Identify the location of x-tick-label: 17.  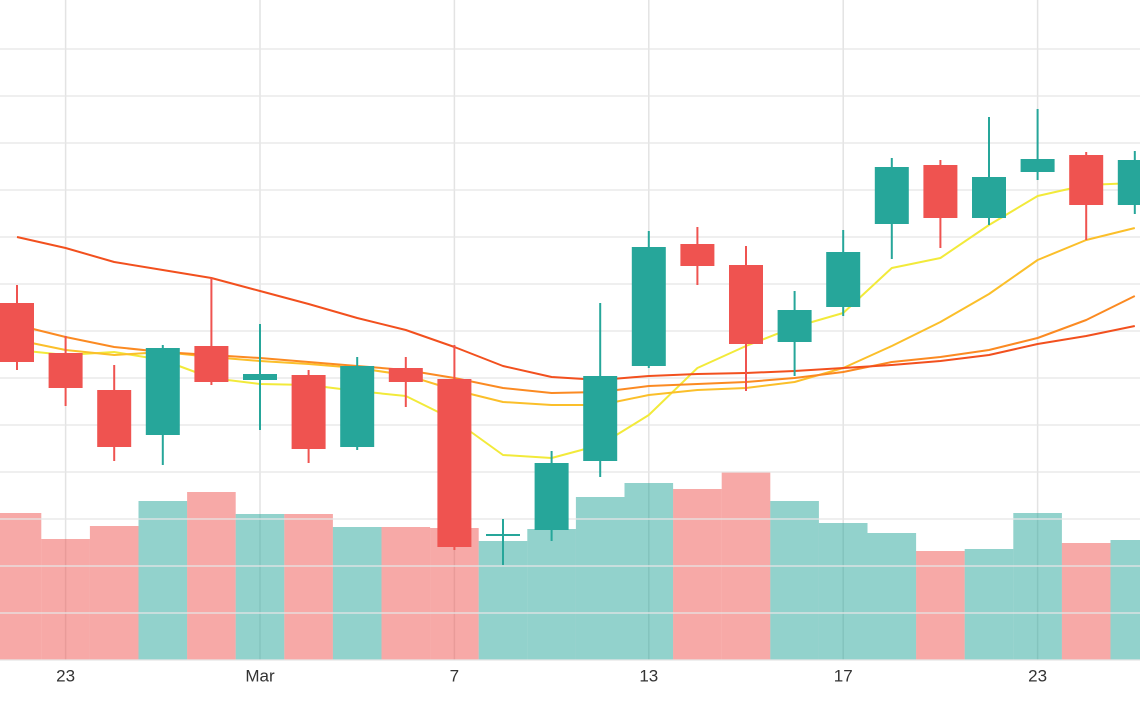
(843, 675).